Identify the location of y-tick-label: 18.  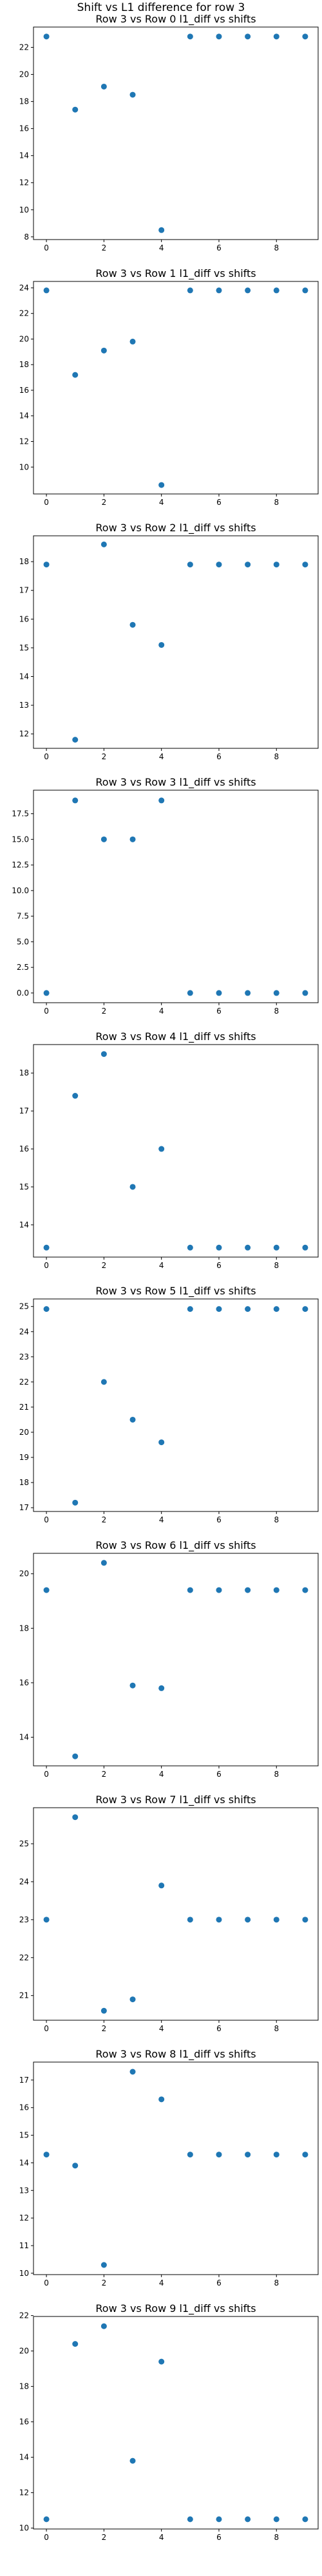
(24, 1072).